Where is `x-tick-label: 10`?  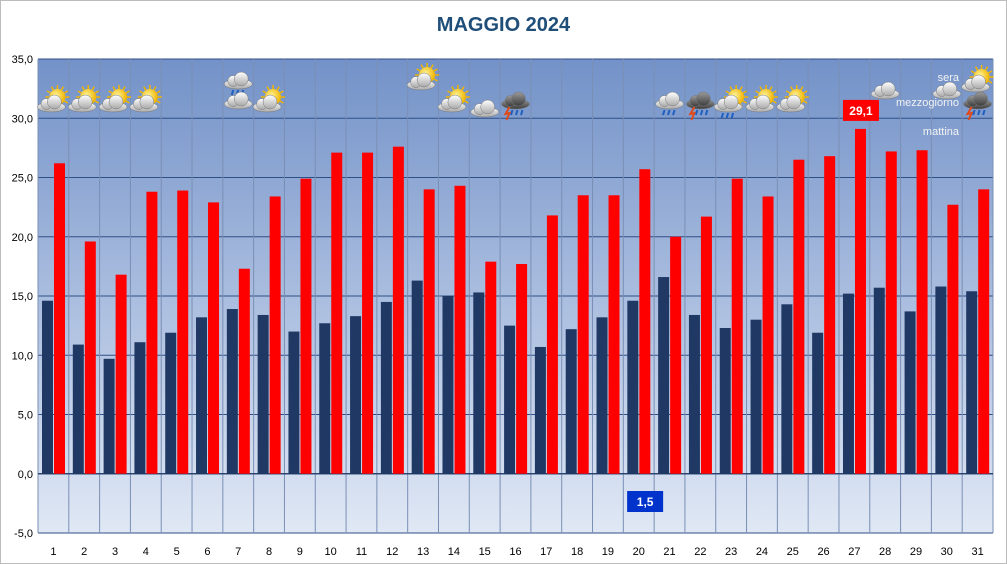 x-tick-label: 10 is located at coordinates (331, 552).